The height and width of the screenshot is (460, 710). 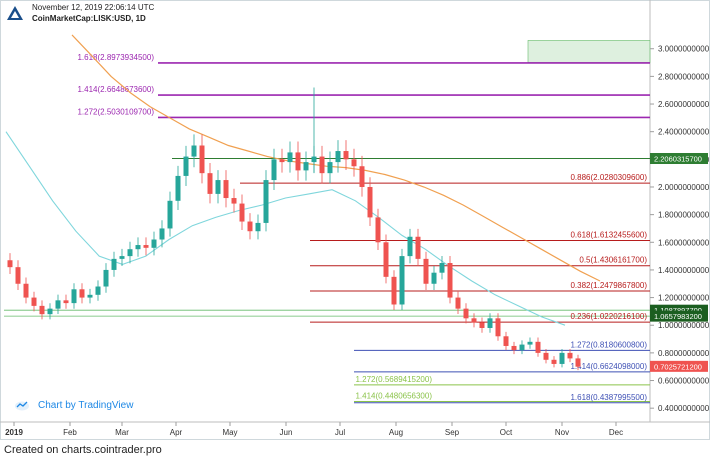 What do you see at coordinates (506, 432) in the screenshot?
I see `x-tick-label: Oct` at bounding box center [506, 432].